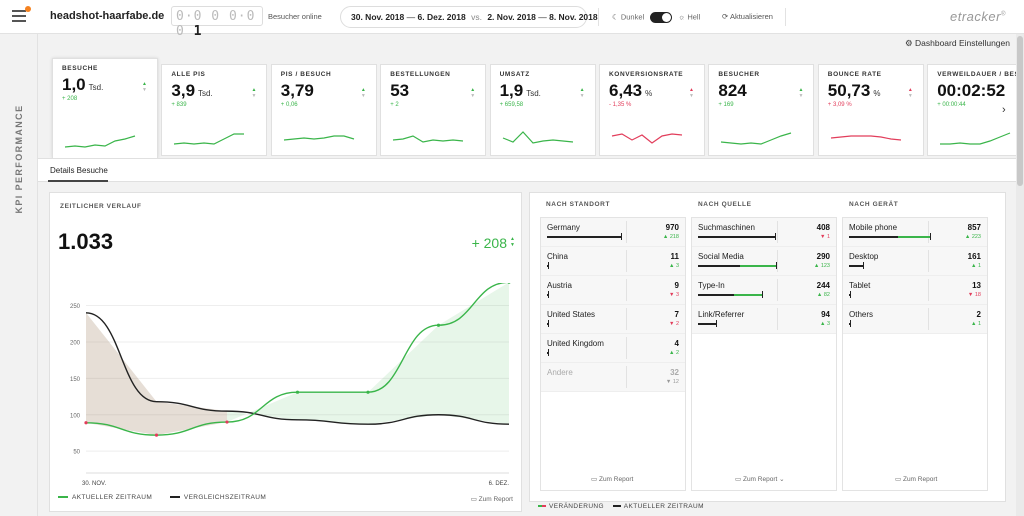 The width and height of the screenshot is (1024, 516). Describe the element at coordinates (557, 256) in the screenshot. I see `item-name: China` at that location.